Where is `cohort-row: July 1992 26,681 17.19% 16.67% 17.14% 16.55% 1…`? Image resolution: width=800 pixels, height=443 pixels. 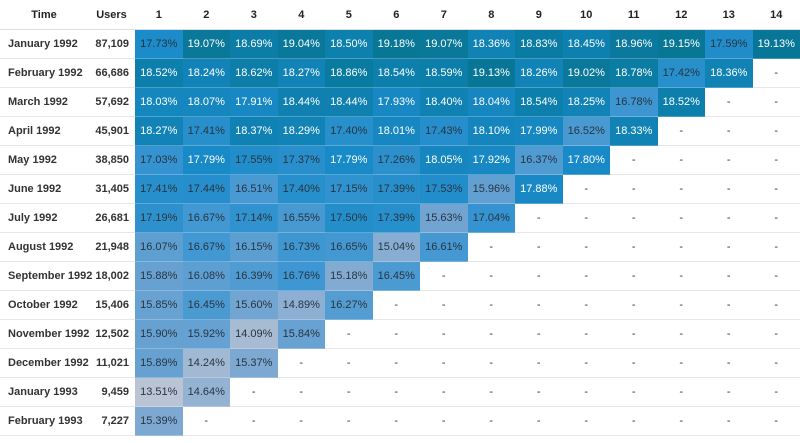 cohort-row: July 1992 26,681 17.19% 16.67% 17.14% 16.55% 1… is located at coordinates (400, 218).